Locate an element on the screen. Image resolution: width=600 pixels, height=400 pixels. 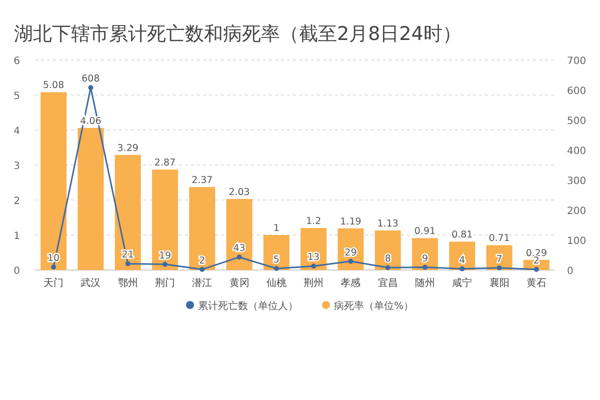
legend-label: 累计死亡数（单位人） is located at coordinates (248, 306).